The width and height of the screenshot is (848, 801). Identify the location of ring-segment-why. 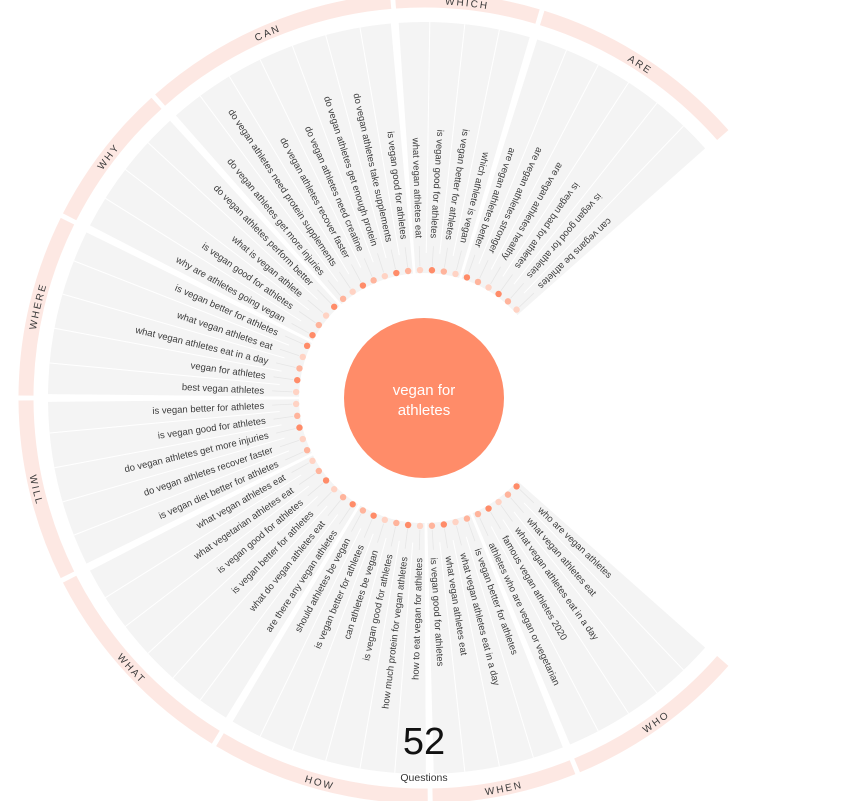
(112, 159).